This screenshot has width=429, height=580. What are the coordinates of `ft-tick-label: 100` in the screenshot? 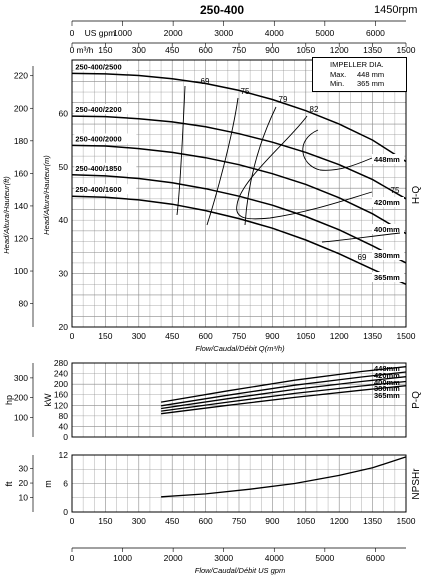 It's located at (21, 271).